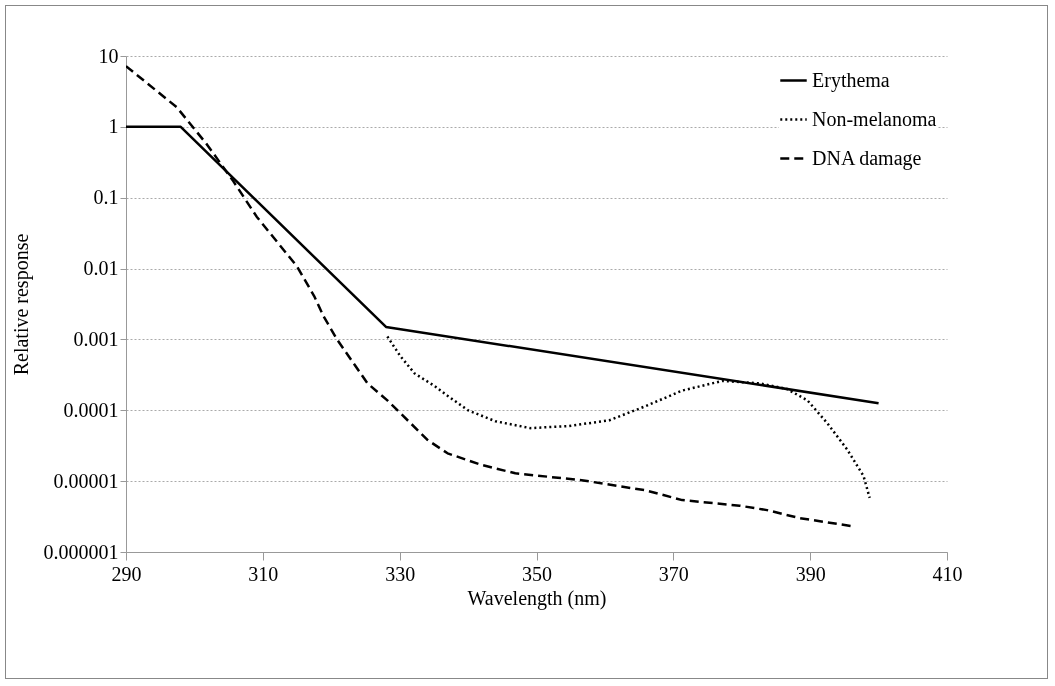 The height and width of the screenshot is (686, 1055). I want to click on x-tick-label: 350, so click(537, 573).